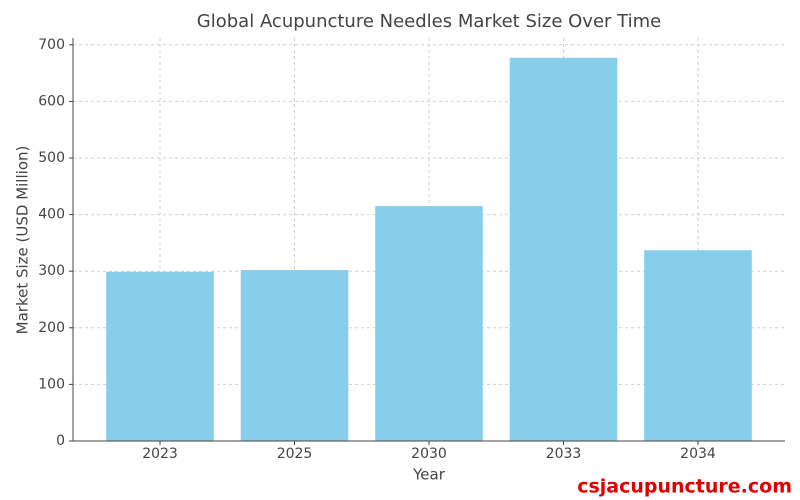 The height and width of the screenshot is (500, 800). Describe the element at coordinates (429, 454) in the screenshot. I see `x-tick-label: 2030` at that location.